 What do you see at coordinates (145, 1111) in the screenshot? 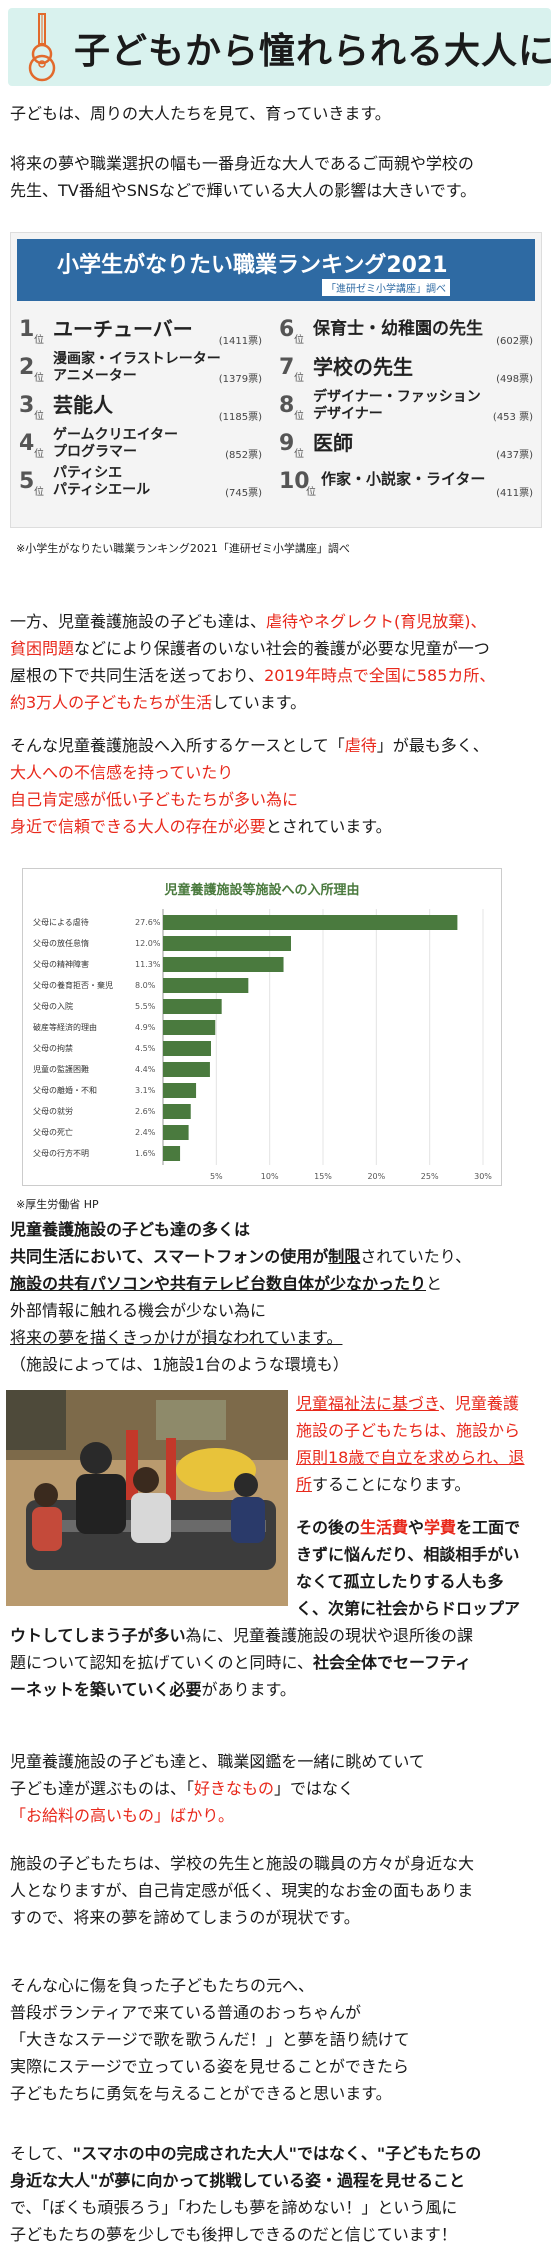
I see `value-label: 2.6%` at bounding box center [145, 1111].